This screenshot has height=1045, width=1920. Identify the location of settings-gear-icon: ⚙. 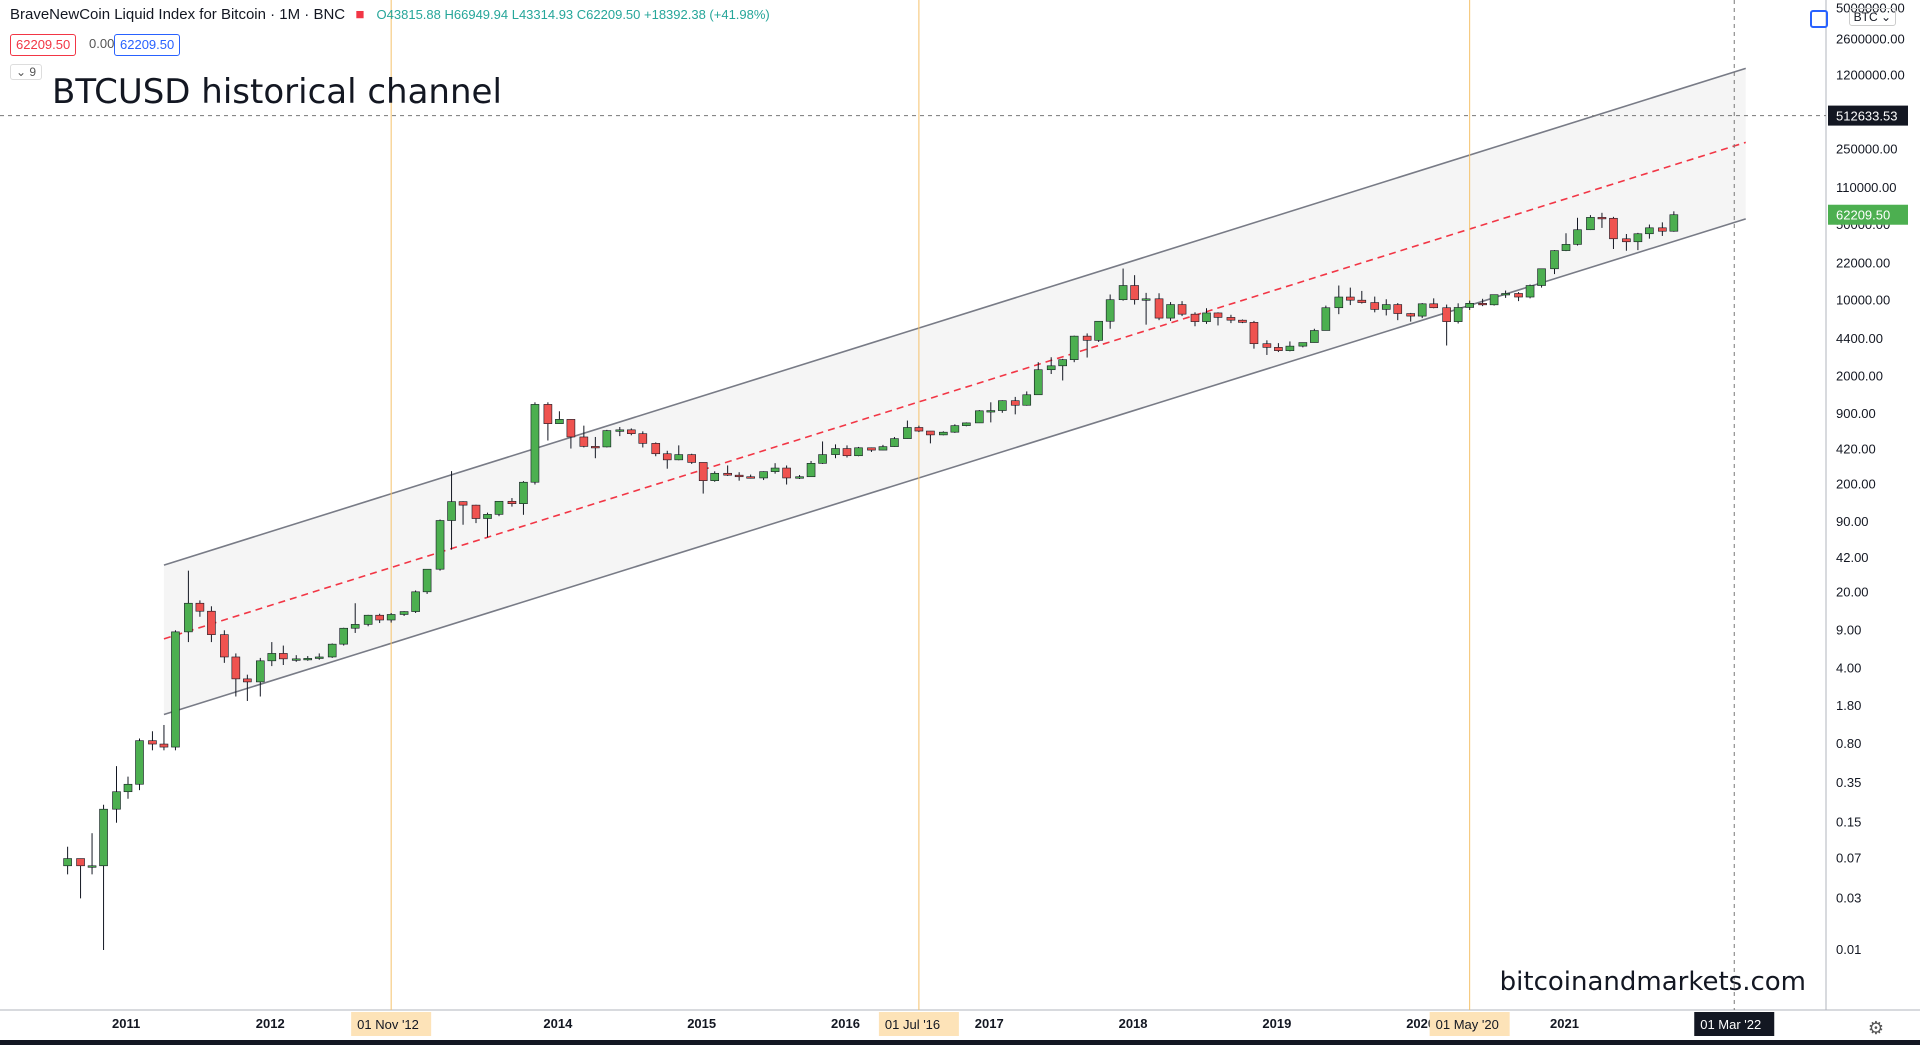
(1875, 1028).